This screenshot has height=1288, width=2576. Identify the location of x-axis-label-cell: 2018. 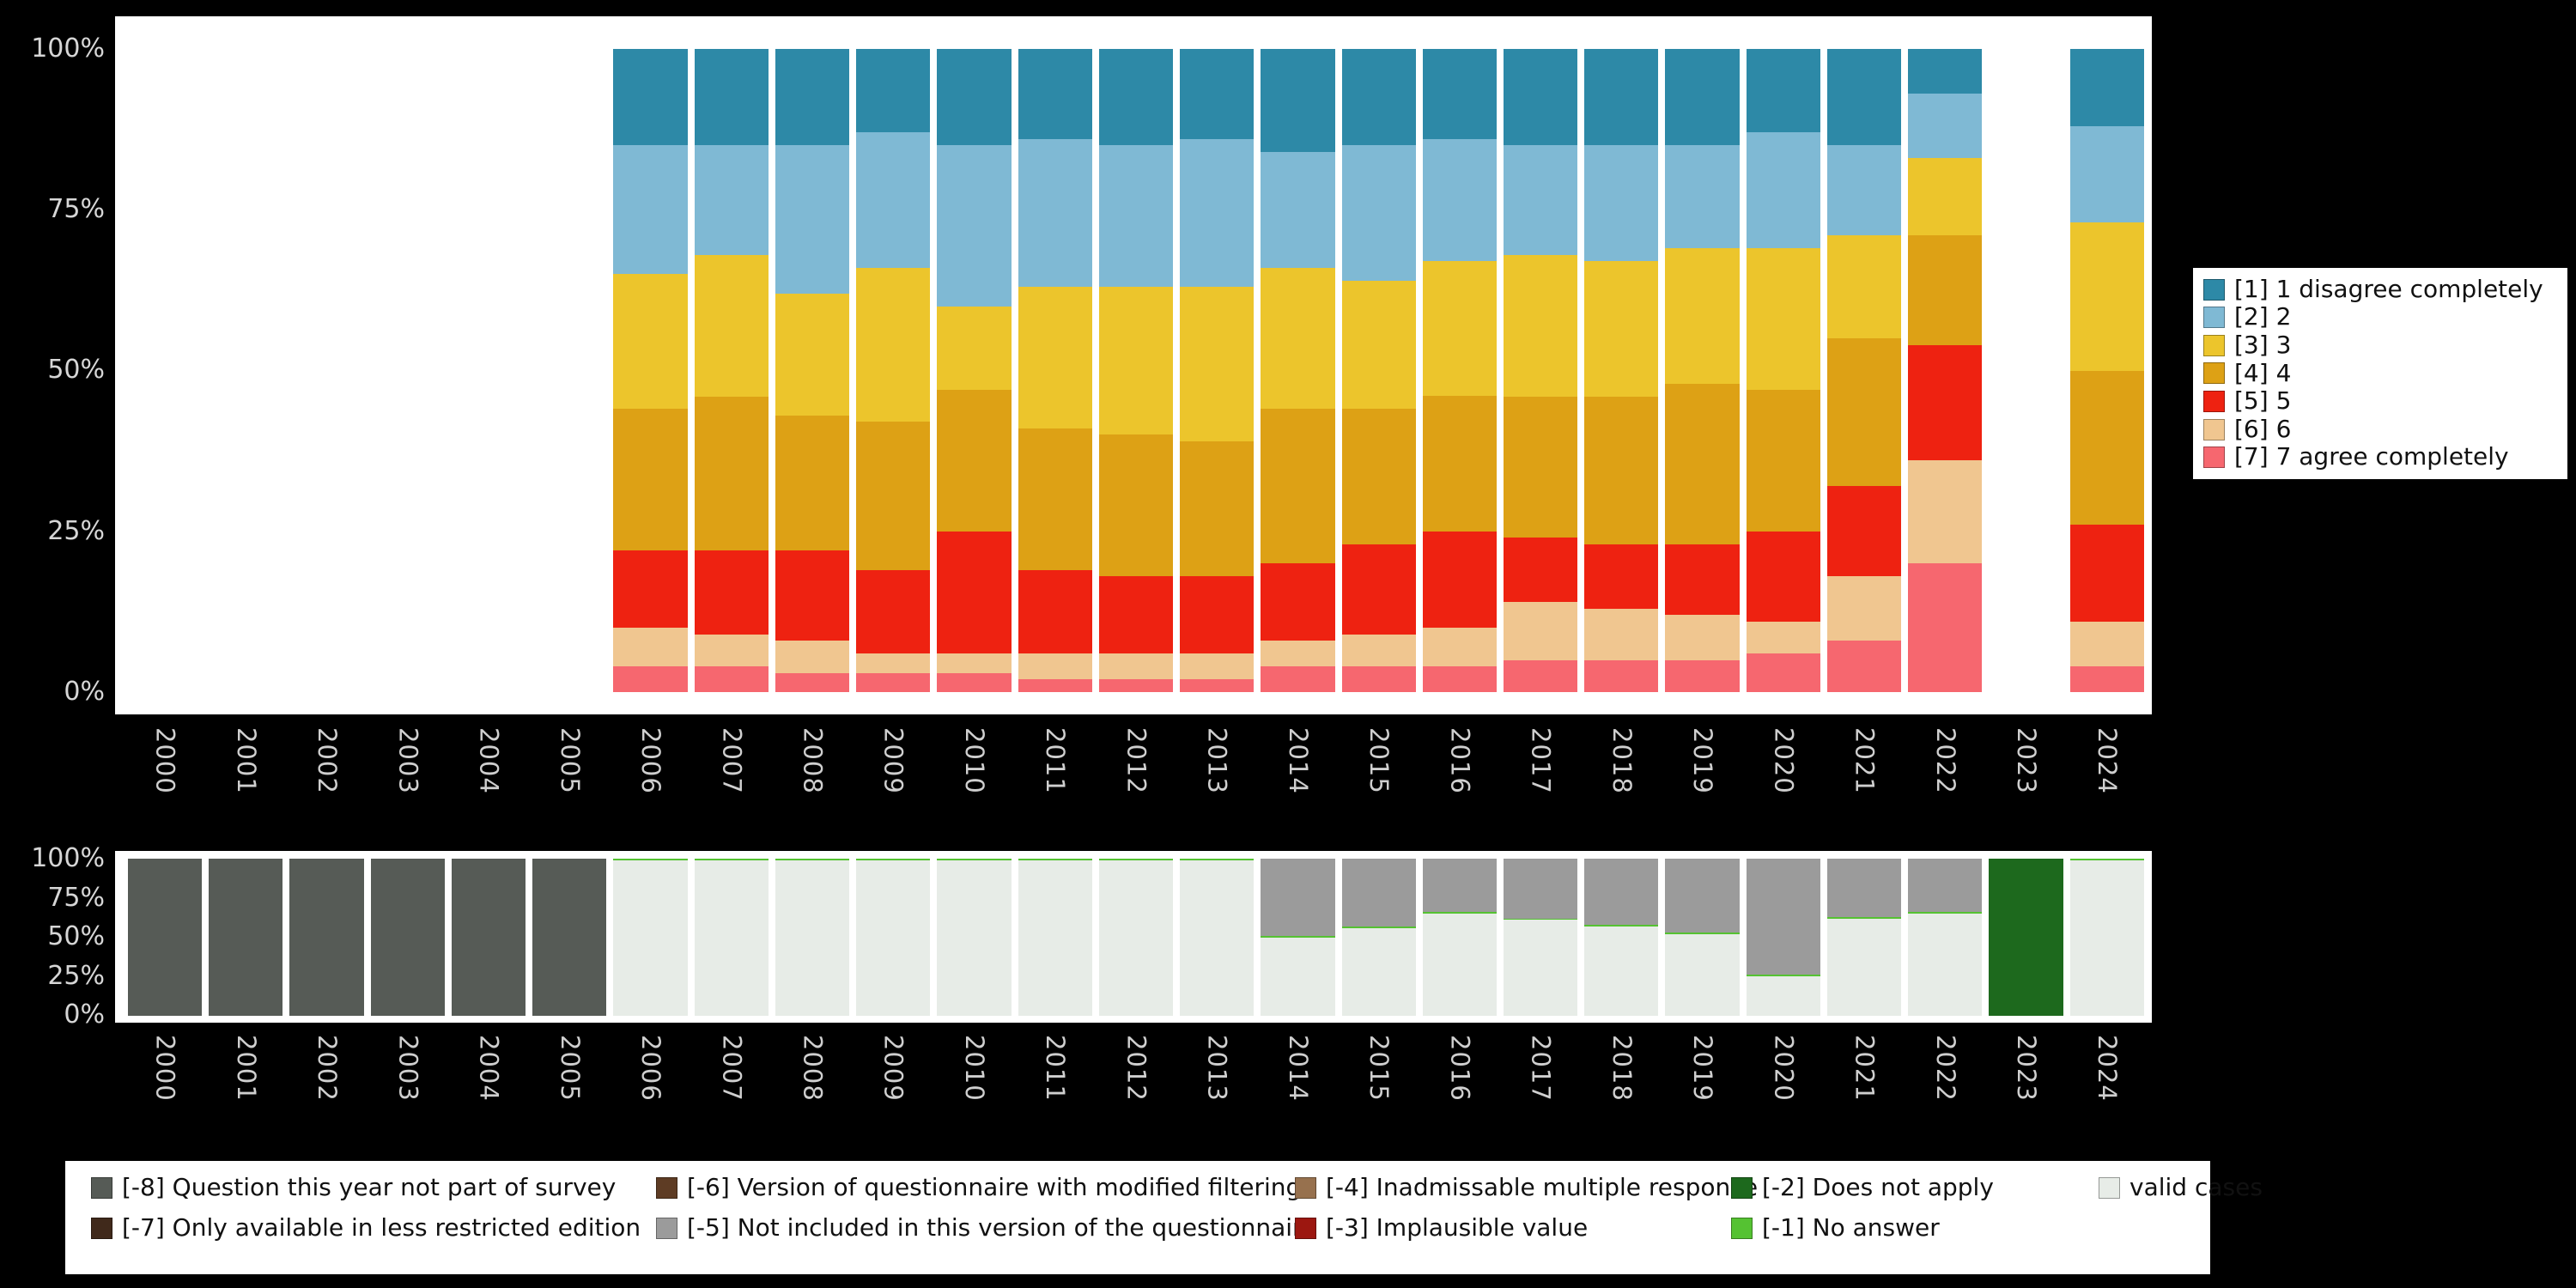
(1621, 1079).